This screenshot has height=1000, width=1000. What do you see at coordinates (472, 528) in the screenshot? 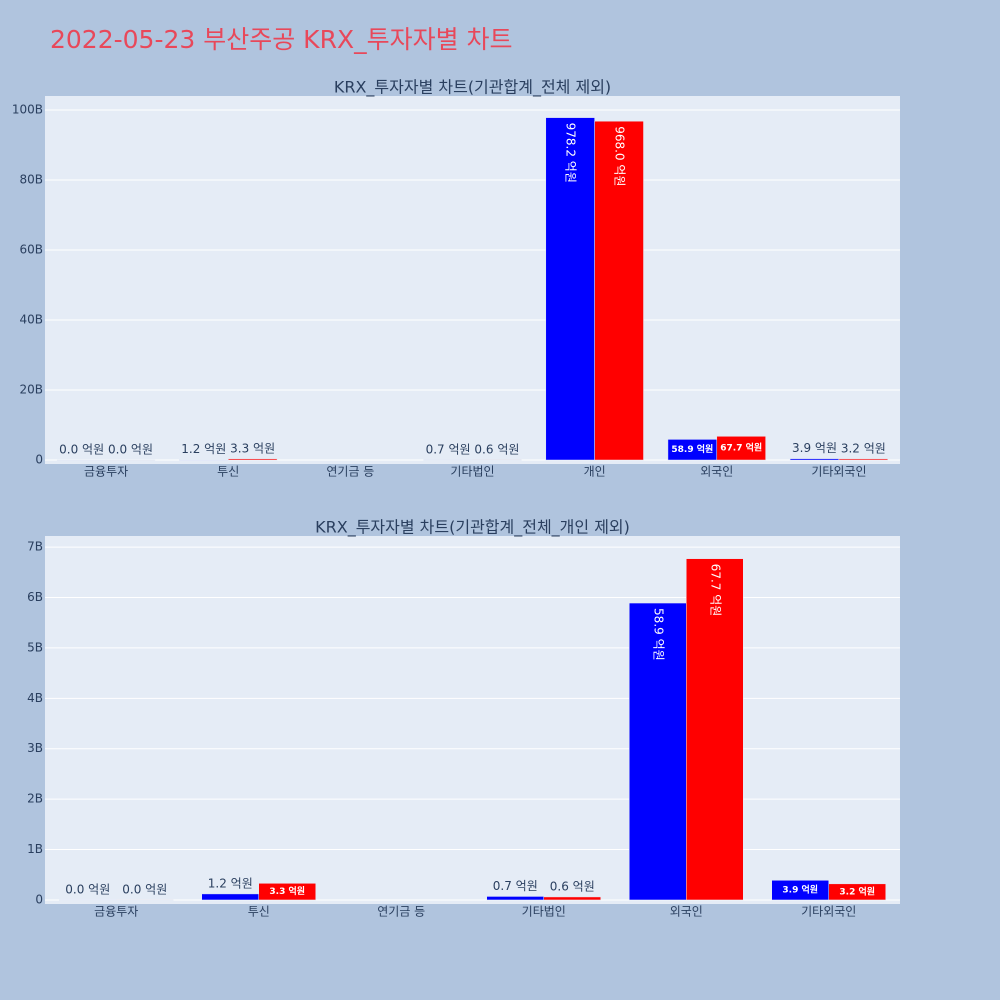
I see `chart-title: KRX_투자자별 차트(기관합계_전체_개인 제외)` at bounding box center [472, 528].